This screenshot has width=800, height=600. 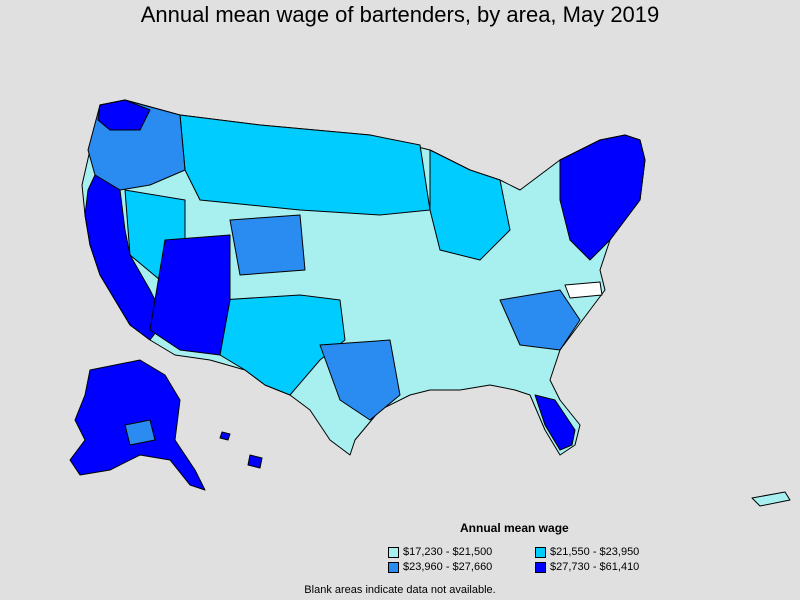 I want to click on florida-region, so click(x=555, y=422).